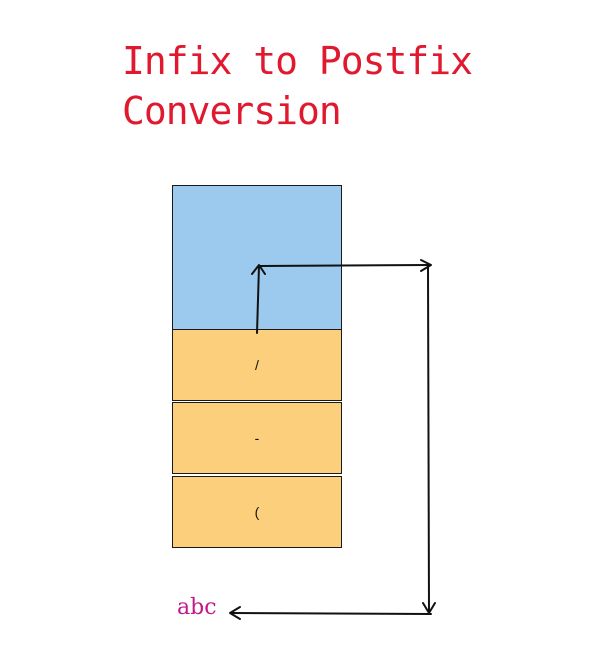 The image size is (592, 661). Describe the element at coordinates (331, 613) in the screenshot. I see `pop-arrow-left-line` at that location.